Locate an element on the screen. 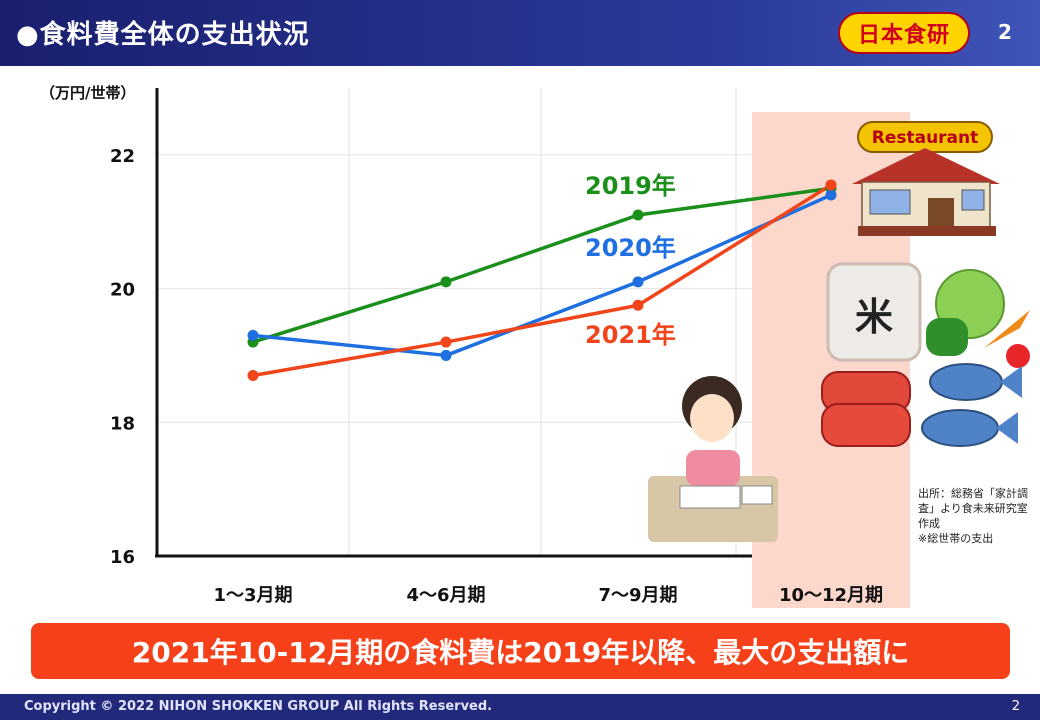 The height and width of the screenshot is (720, 1040). page-title: ●食料費全体の支出状況 is located at coordinates (163, 35).